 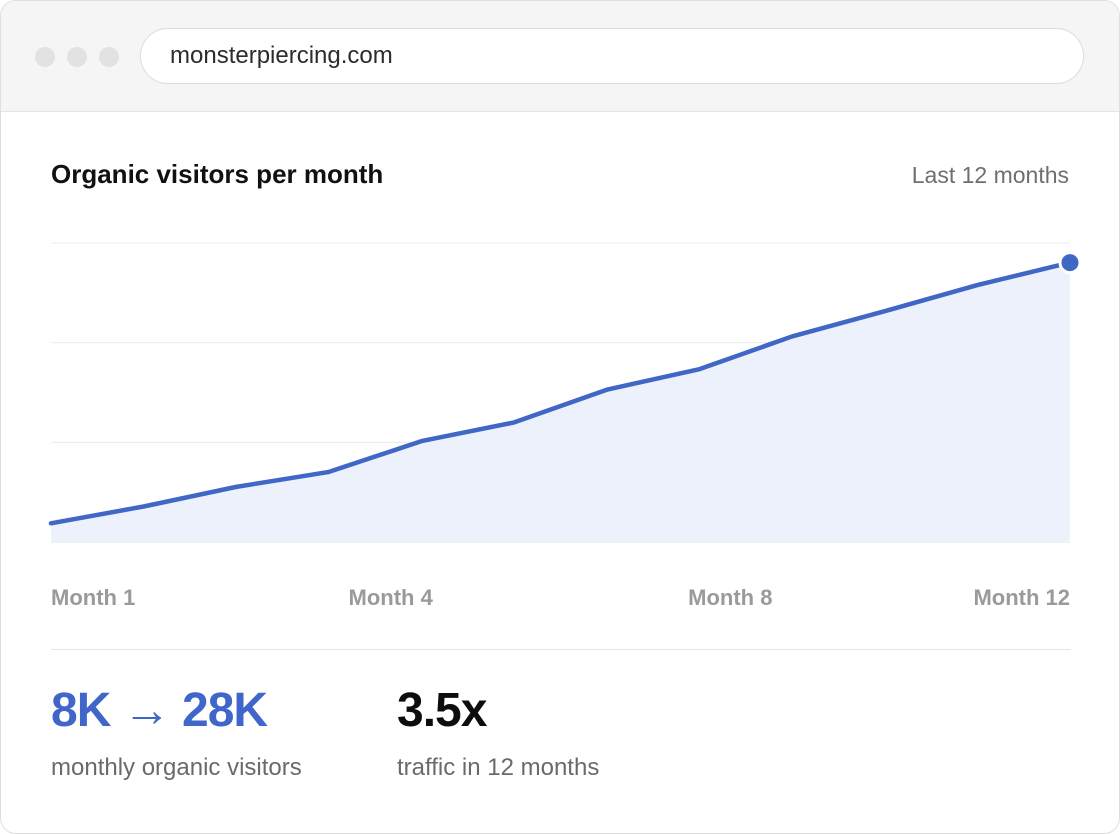 I want to click on visitors-growth-value: 8K → 28K, so click(x=159, y=710).